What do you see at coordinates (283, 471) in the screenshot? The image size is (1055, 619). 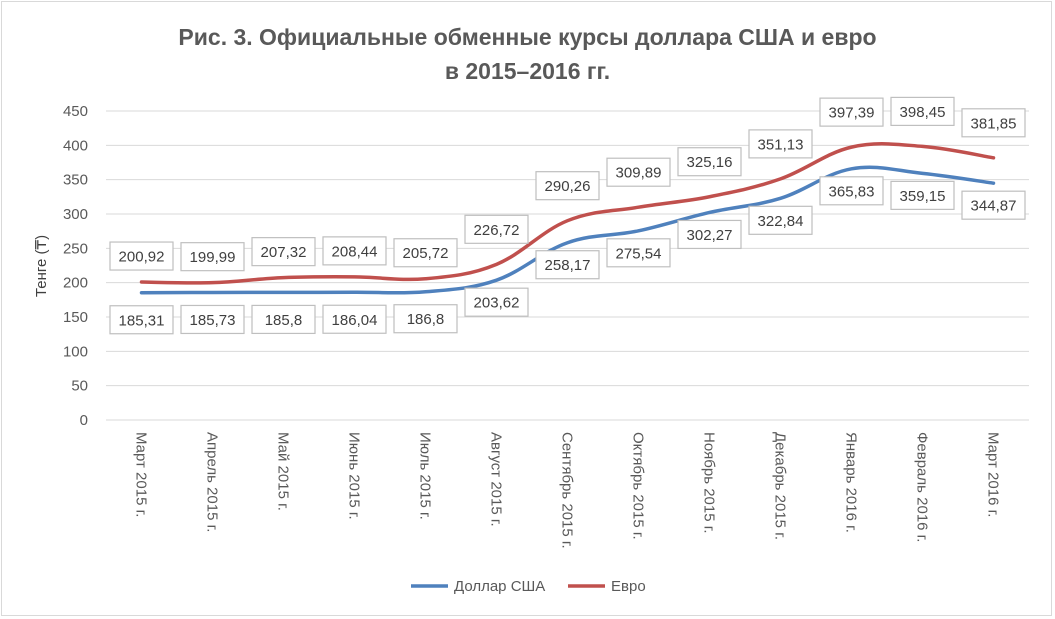 I see `x-tick-label: Май 2015 г.` at bounding box center [283, 471].